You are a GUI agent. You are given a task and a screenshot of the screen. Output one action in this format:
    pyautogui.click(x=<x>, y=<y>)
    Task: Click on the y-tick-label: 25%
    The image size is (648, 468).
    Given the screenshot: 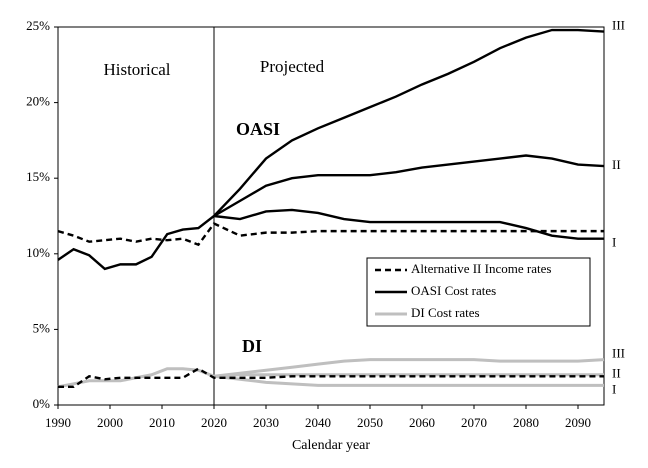 What is the action you would take?
    pyautogui.click(x=38, y=25)
    